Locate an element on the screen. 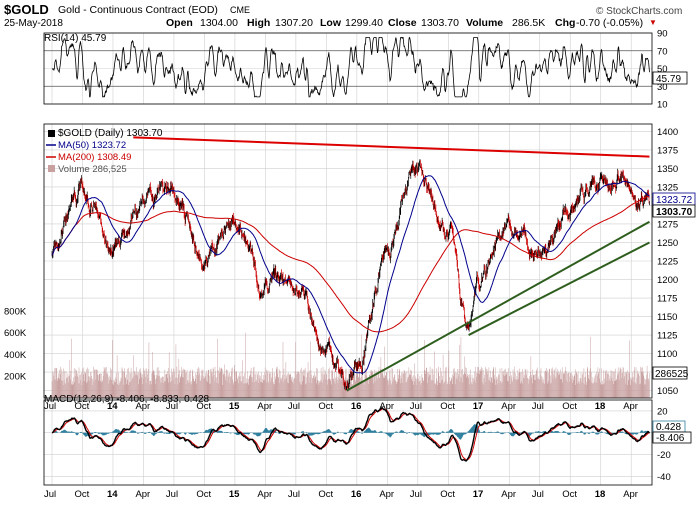  volume-legend-swatch is located at coordinates (51, 168).